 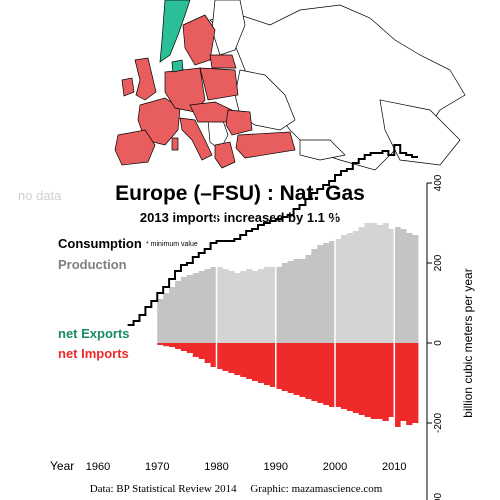 I want to click on net-imports-bar-2005, so click(x=367, y=380).